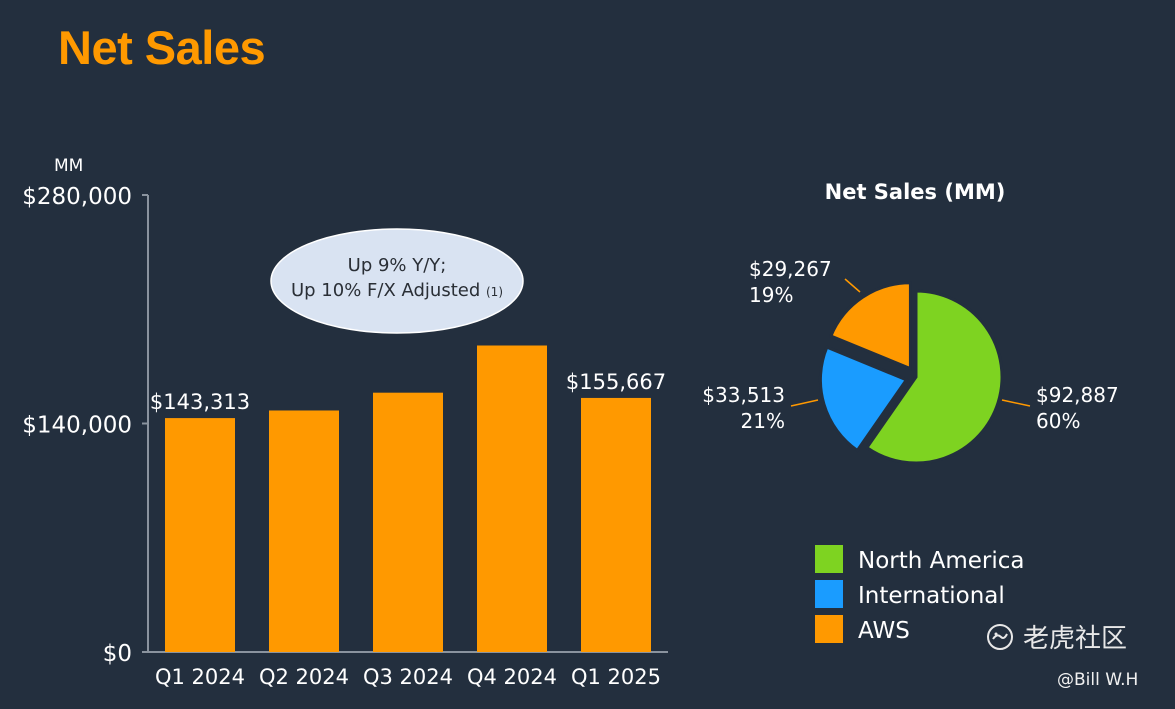 The width and height of the screenshot is (1175, 709). What do you see at coordinates (77, 197) in the screenshot?
I see `y-tick-label: $280,000` at bounding box center [77, 197].